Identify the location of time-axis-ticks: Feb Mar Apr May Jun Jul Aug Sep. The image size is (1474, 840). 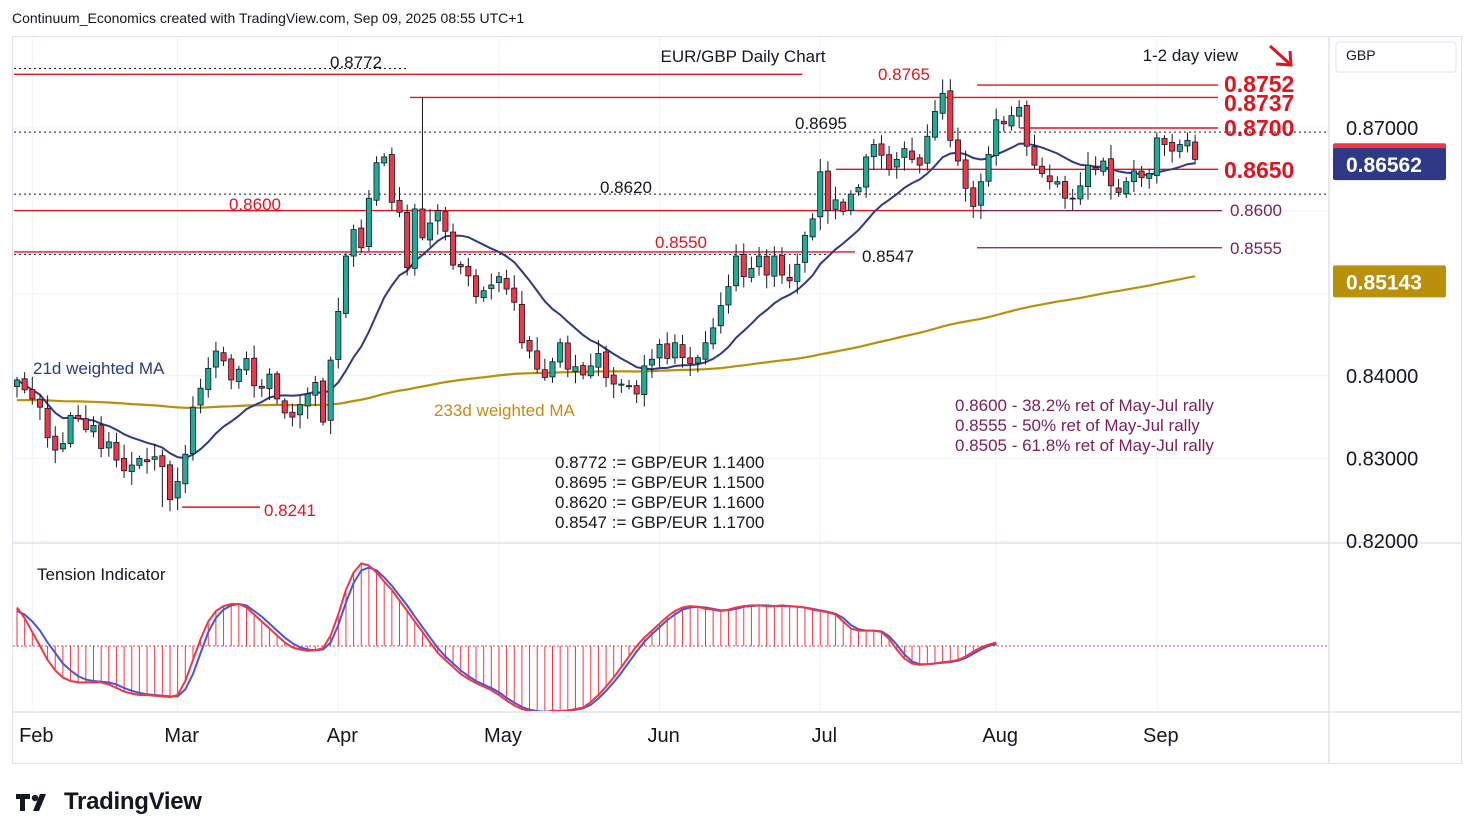
(599, 736).